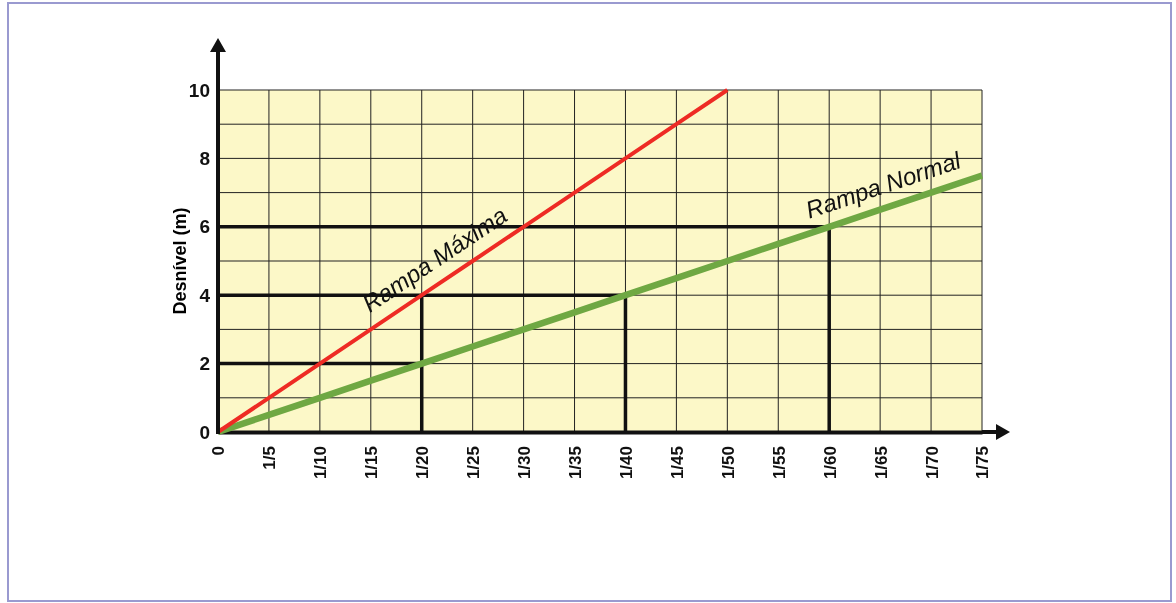 Image resolution: width=1176 pixels, height=603 pixels. I want to click on x-tick-label: 0, so click(219, 451).